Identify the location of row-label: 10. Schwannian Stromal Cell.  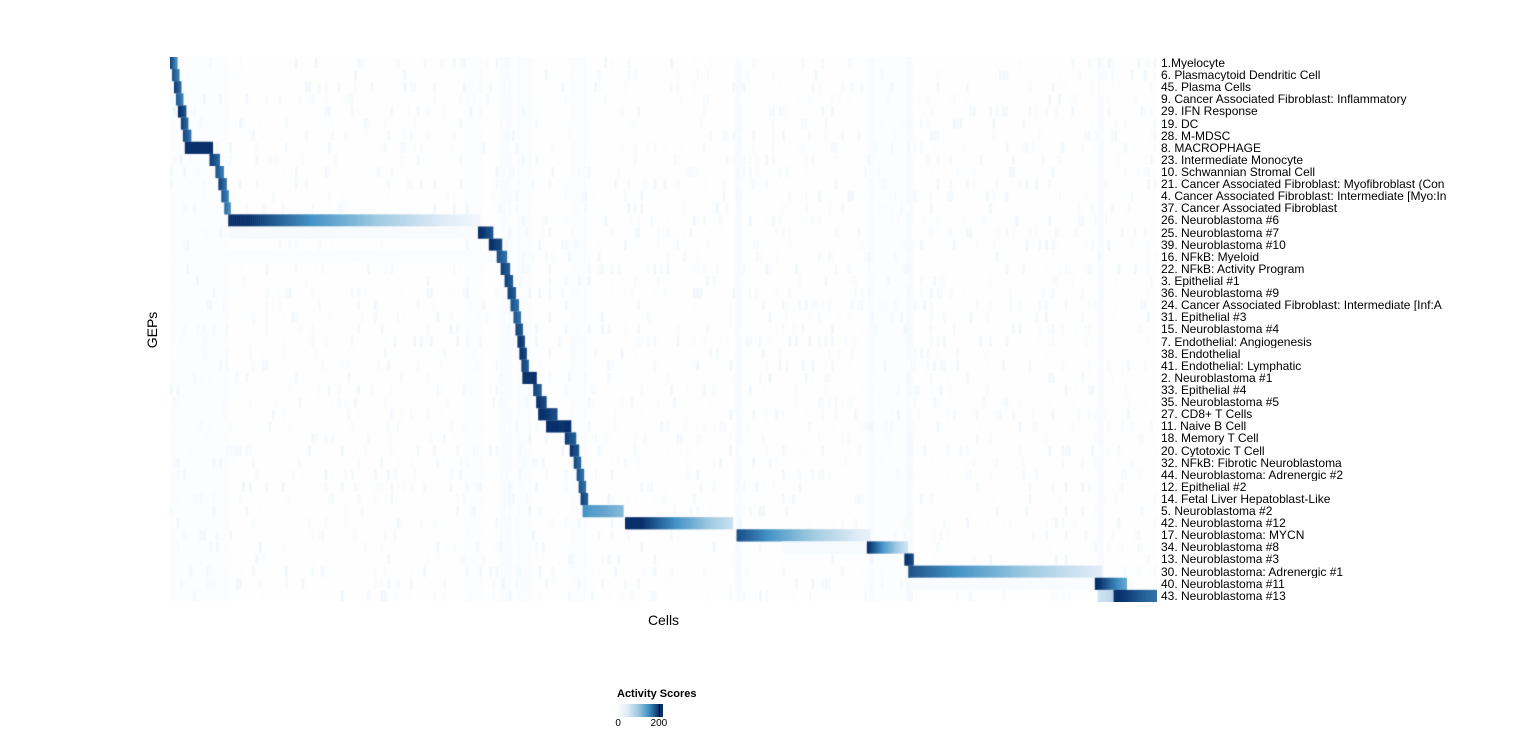
(1238, 172).